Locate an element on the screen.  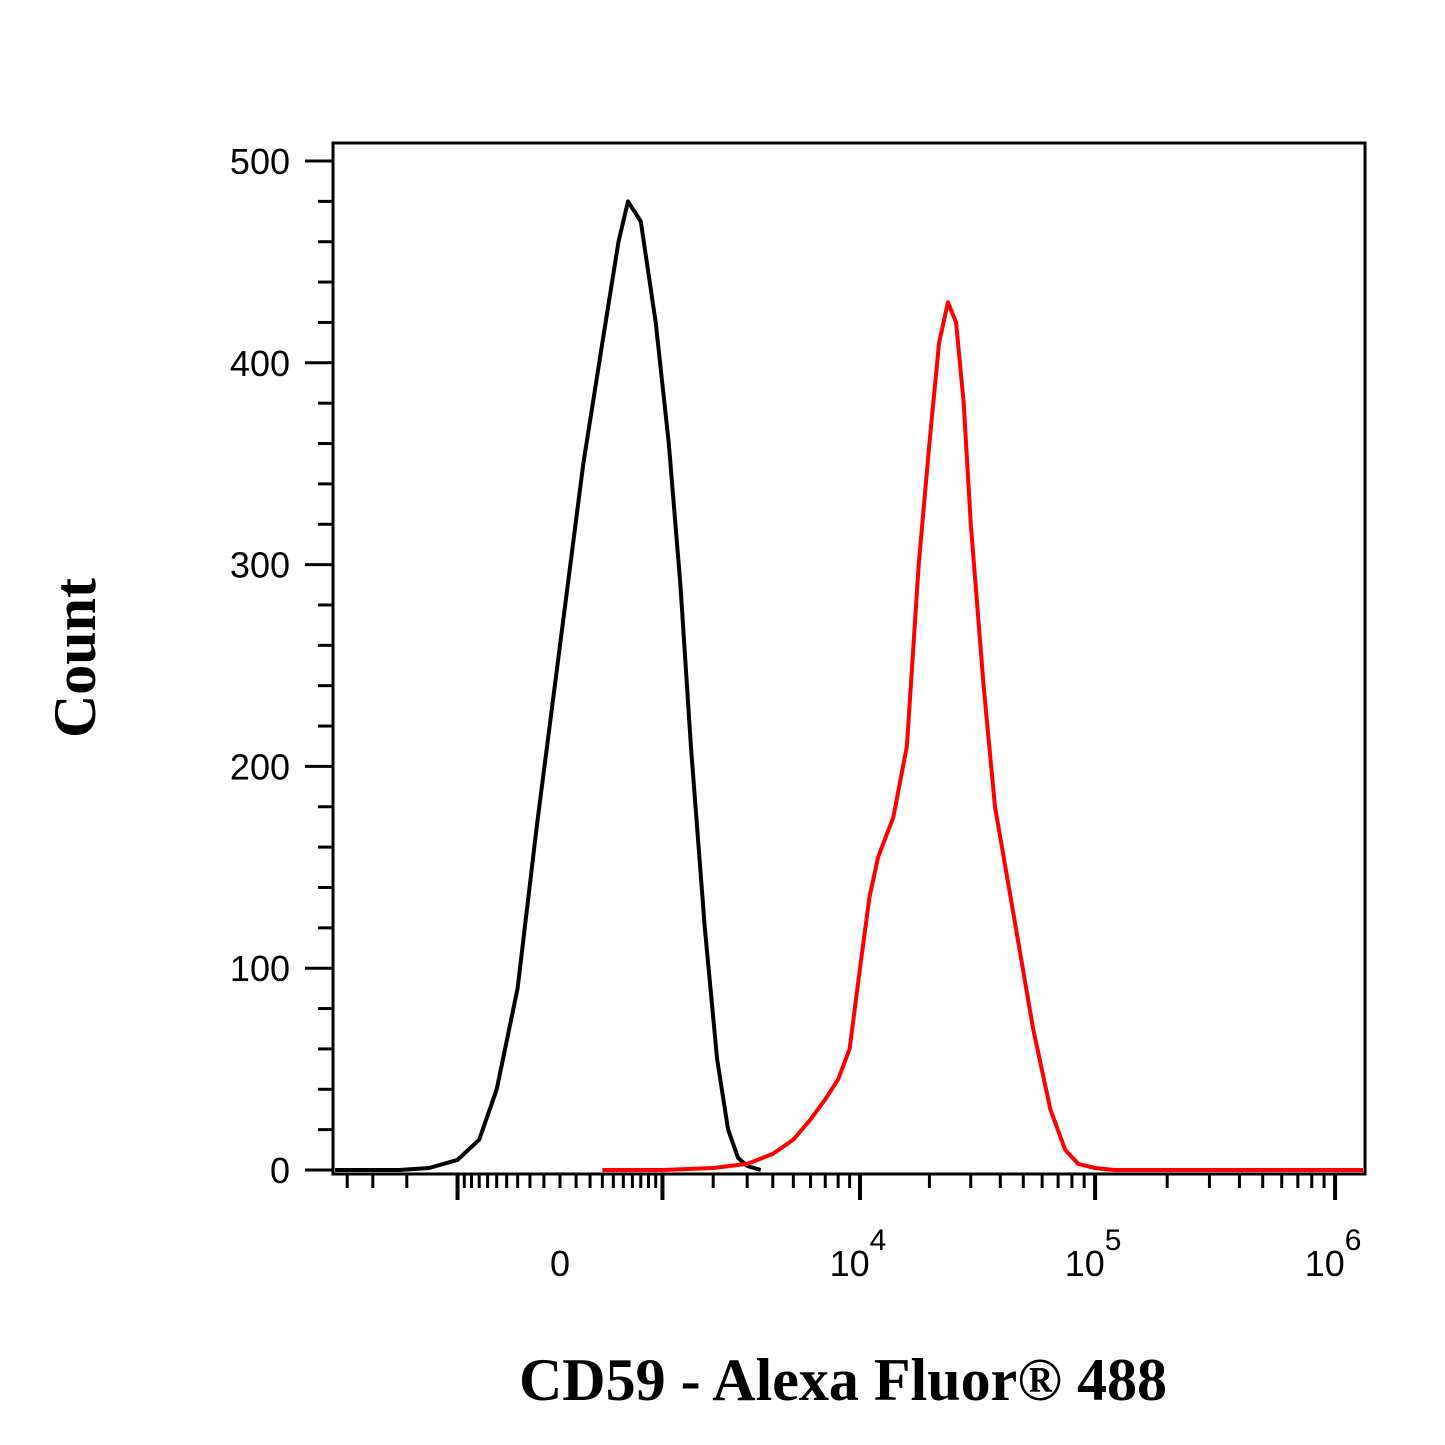
y-tick-label: 200 is located at coordinates (260, 766).